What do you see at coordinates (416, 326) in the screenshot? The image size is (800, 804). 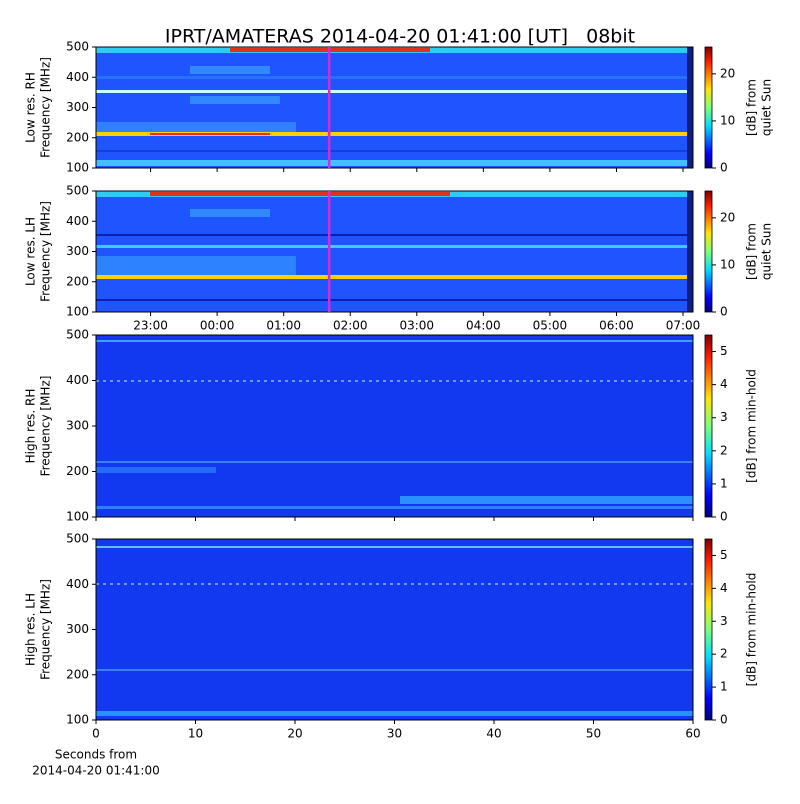 I see `x-tick-label: 03:00` at bounding box center [416, 326].